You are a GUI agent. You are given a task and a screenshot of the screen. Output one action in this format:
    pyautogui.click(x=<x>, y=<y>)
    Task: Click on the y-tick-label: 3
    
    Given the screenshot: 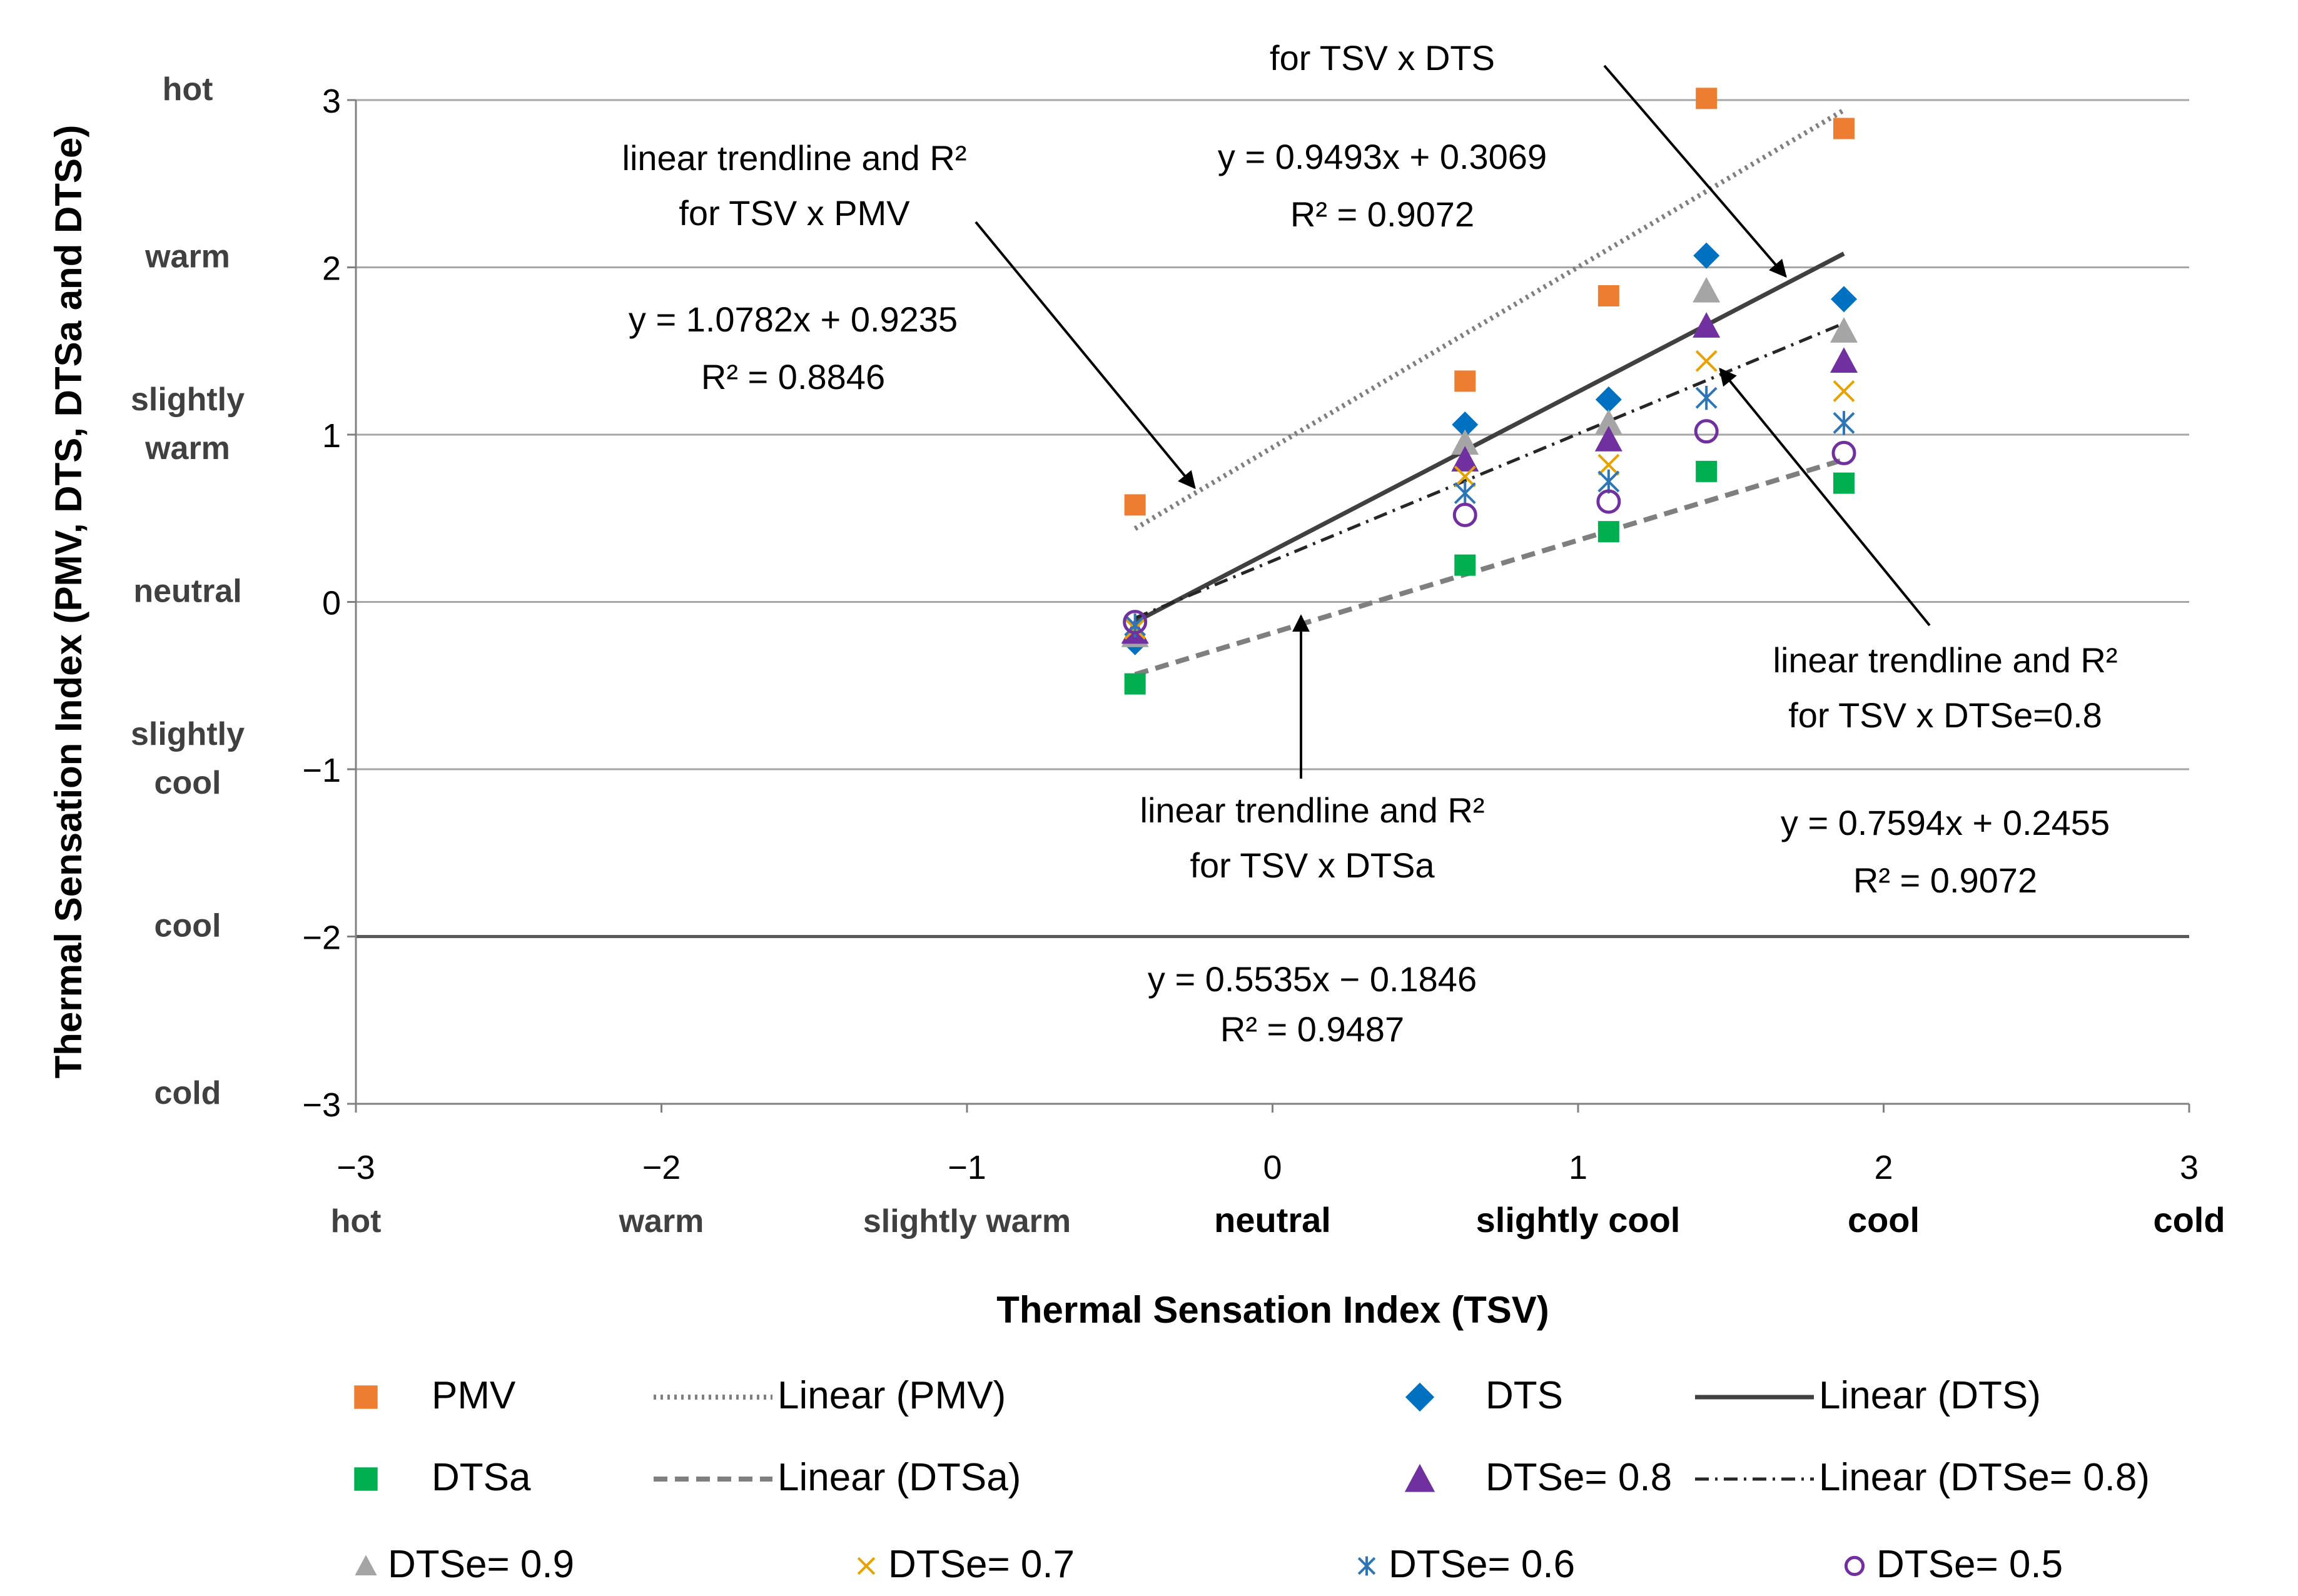 What is the action you would take?
    pyautogui.click(x=331, y=101)
    